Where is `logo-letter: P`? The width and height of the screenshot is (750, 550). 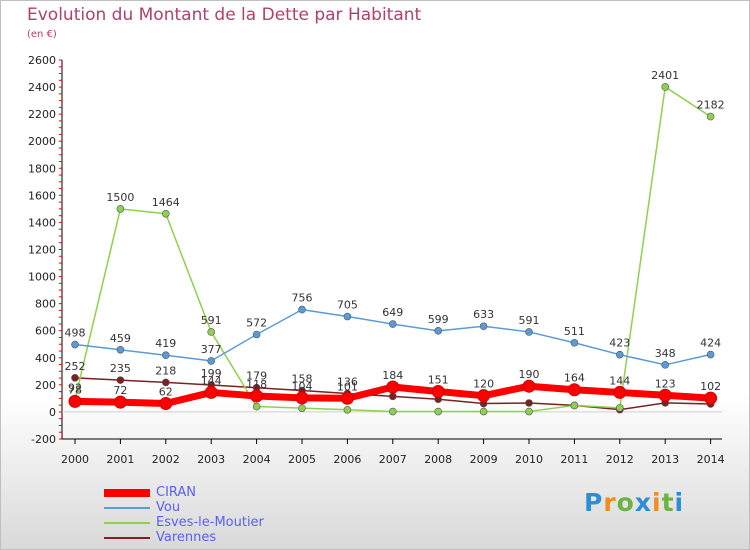
logo-letter: P is located at coordinates (594, 502).